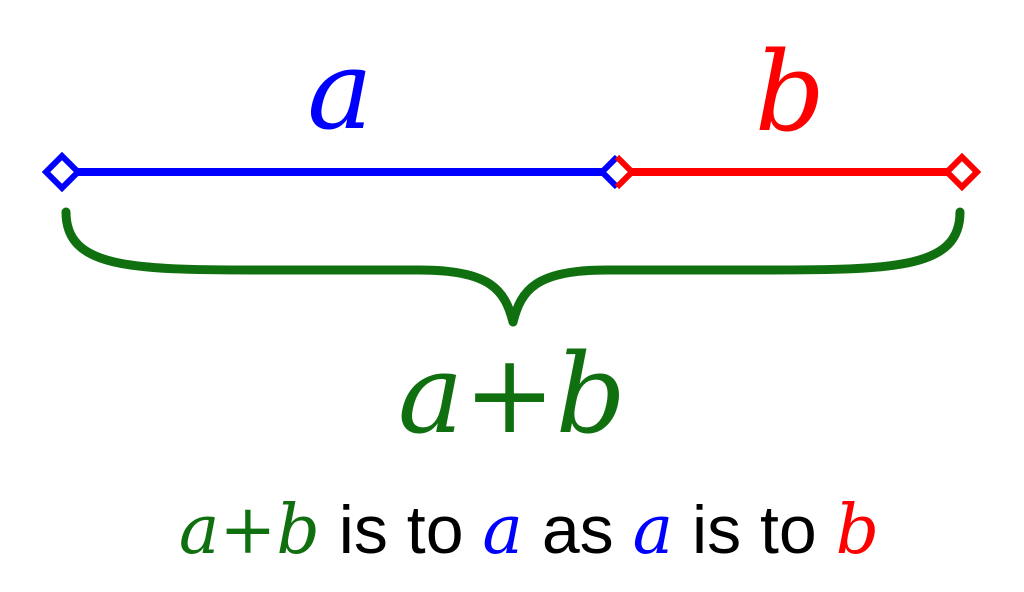 This screenshot has width=1024, height=592. What do you see at coordinates (62, 172) in the screenshot?
I see `endpoint-left-marker` at bounding box center [62, 172].